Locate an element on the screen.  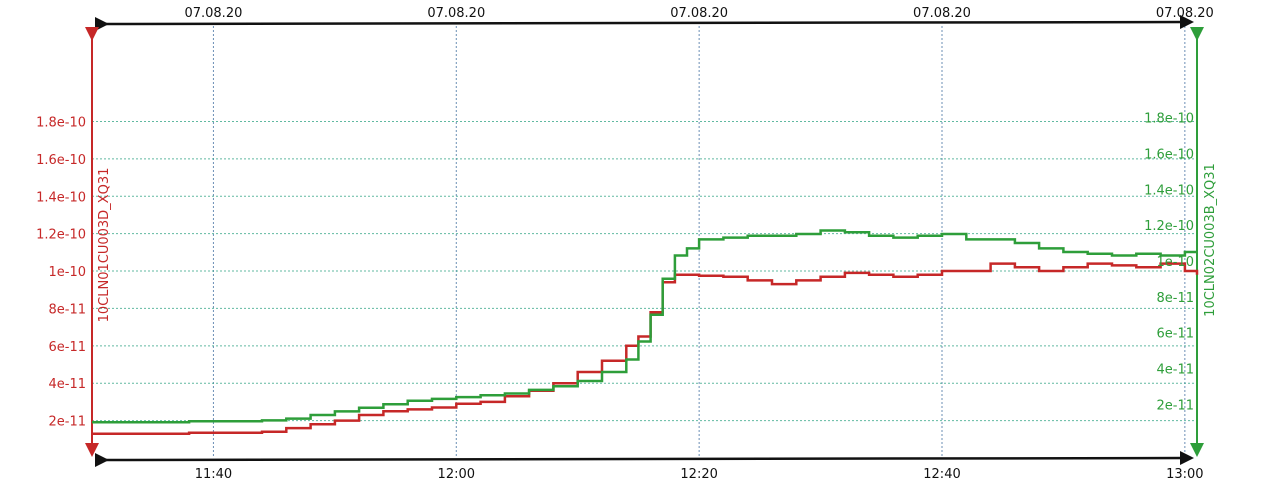
y-right-tick-label: 1e-10 is located at coordinates (1175, 262).